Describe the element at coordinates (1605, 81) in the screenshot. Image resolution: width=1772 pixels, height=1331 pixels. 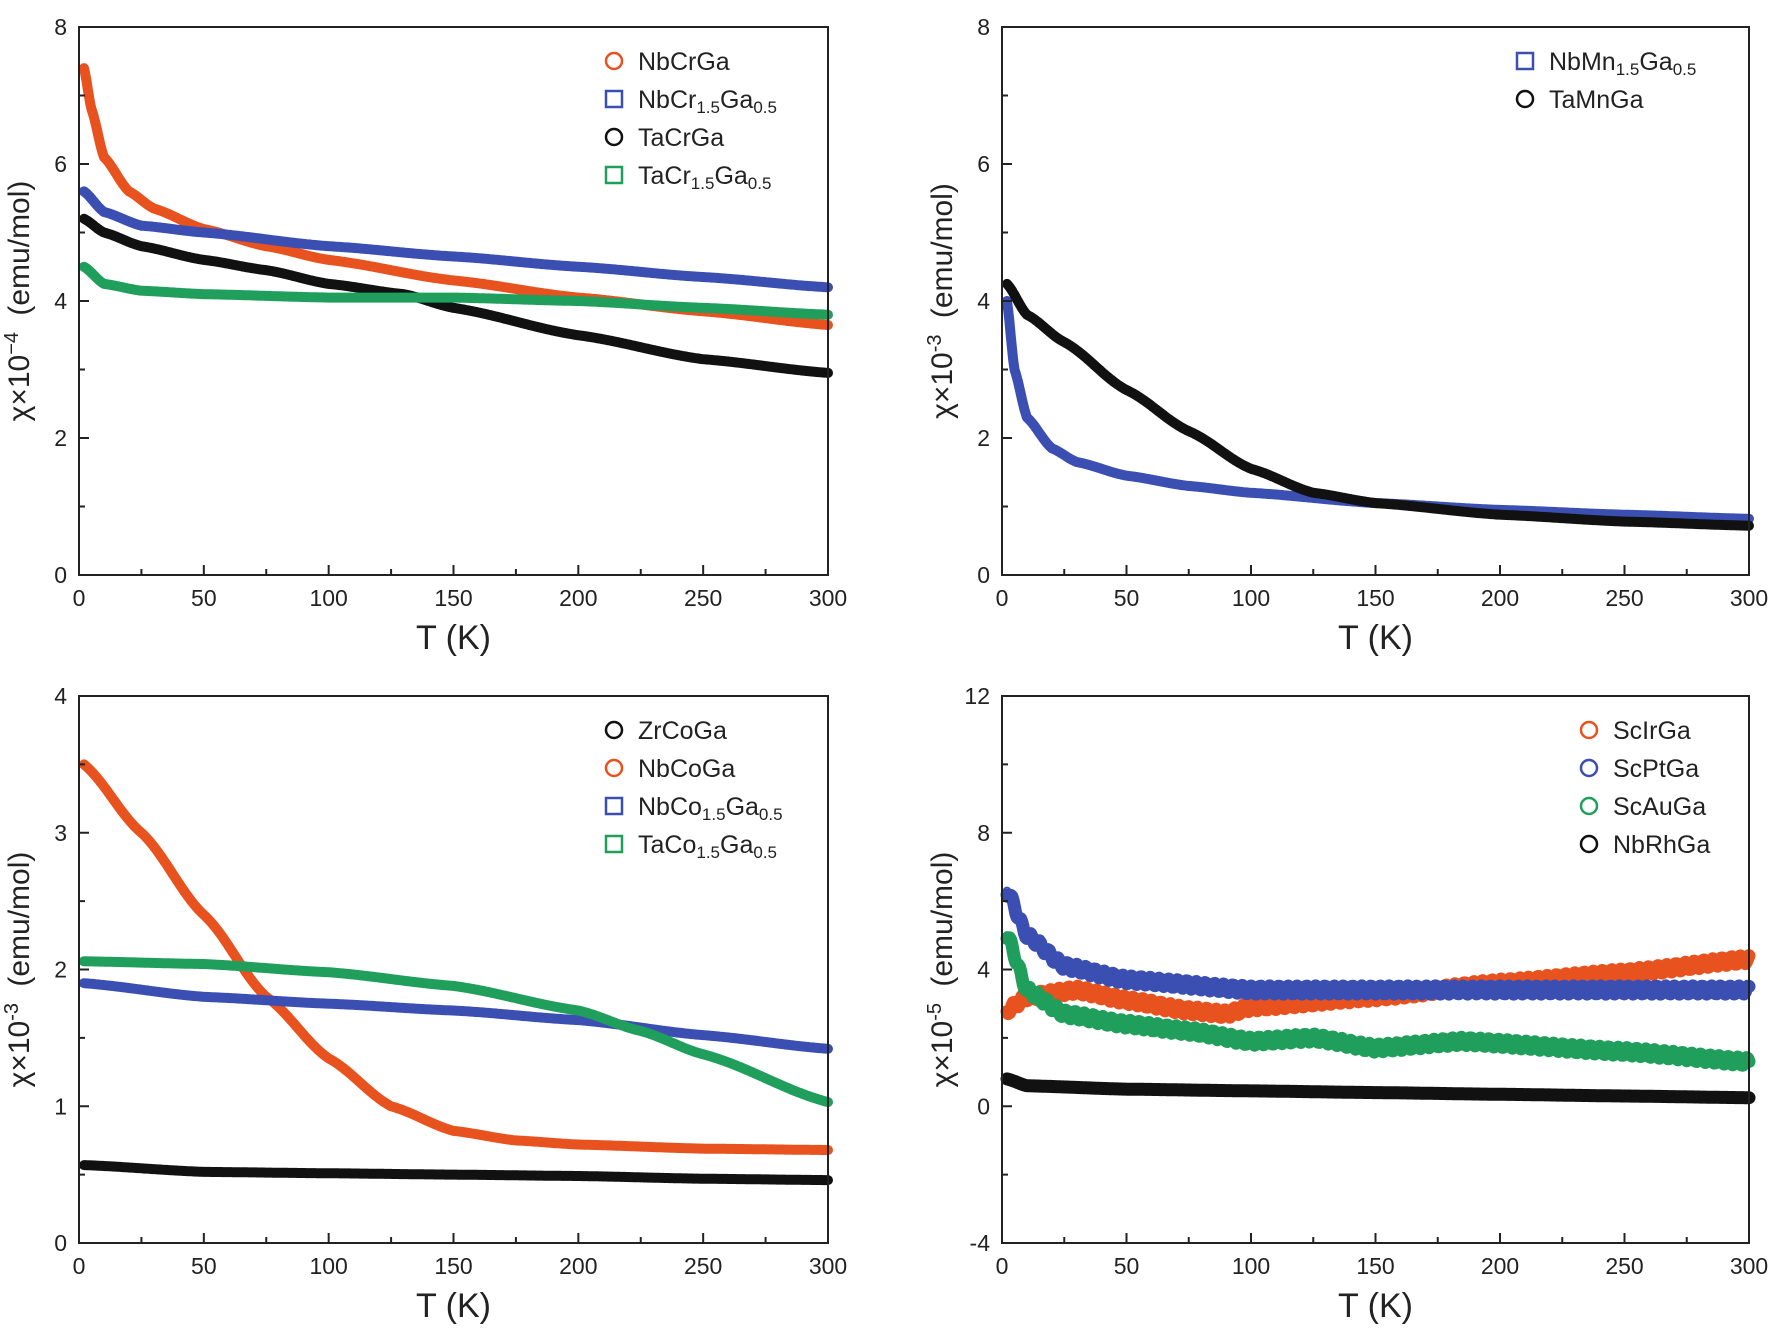
I see `legend: NbMn1.5Ga0.5 TaMnGa` at that location.